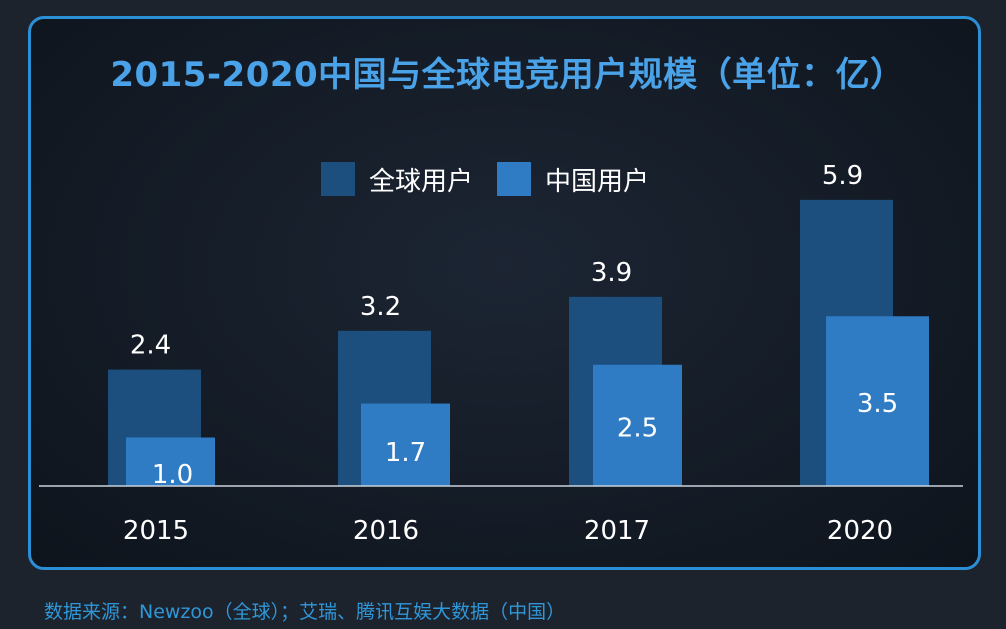  I want to click on x-tick-label-2020: 2020, so click(860, 531).